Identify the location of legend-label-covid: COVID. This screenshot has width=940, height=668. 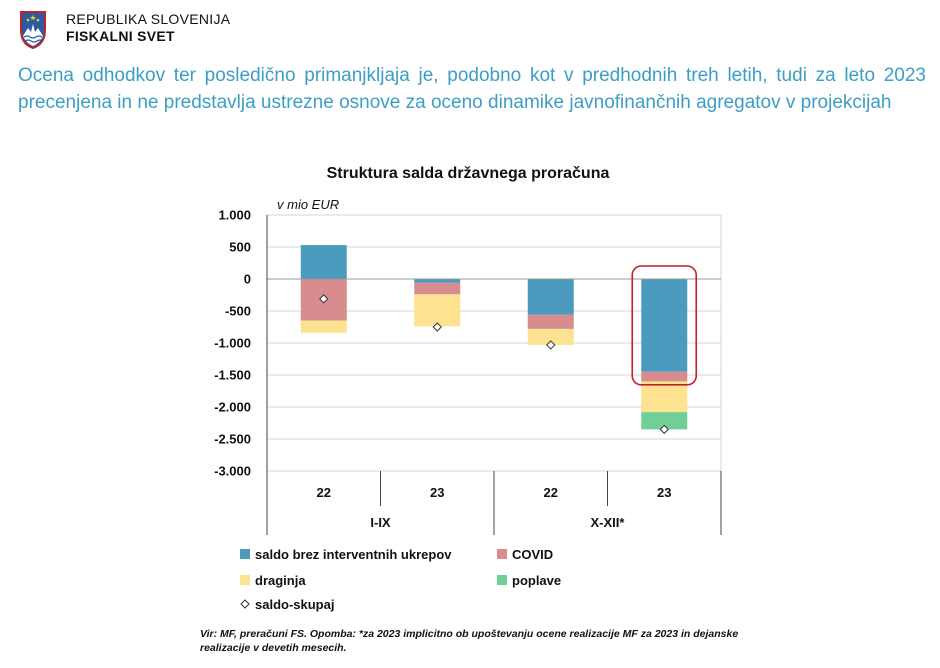
(532, 554).